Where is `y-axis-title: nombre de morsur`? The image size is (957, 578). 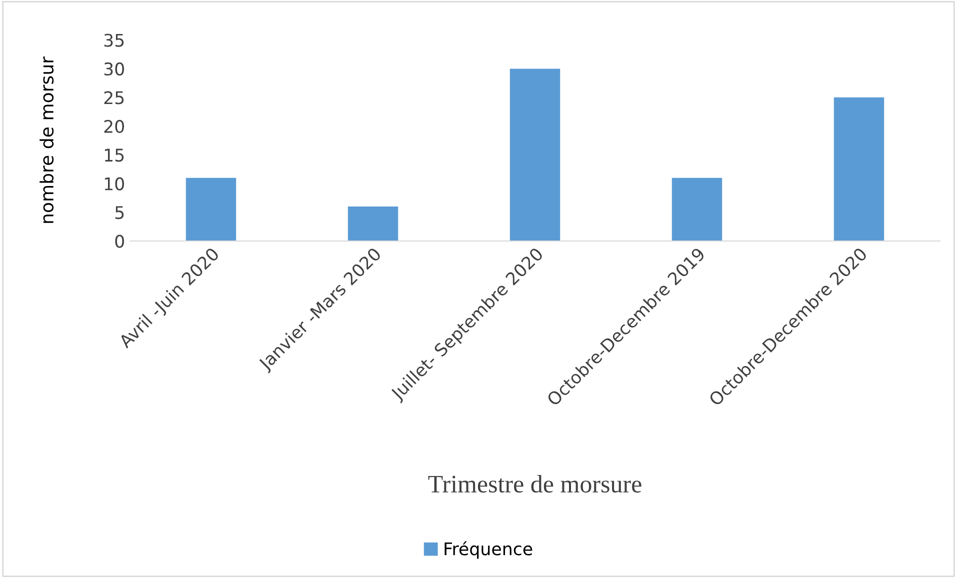
y-axis-title: nombre de morsur is located at coordinates (47, 139).